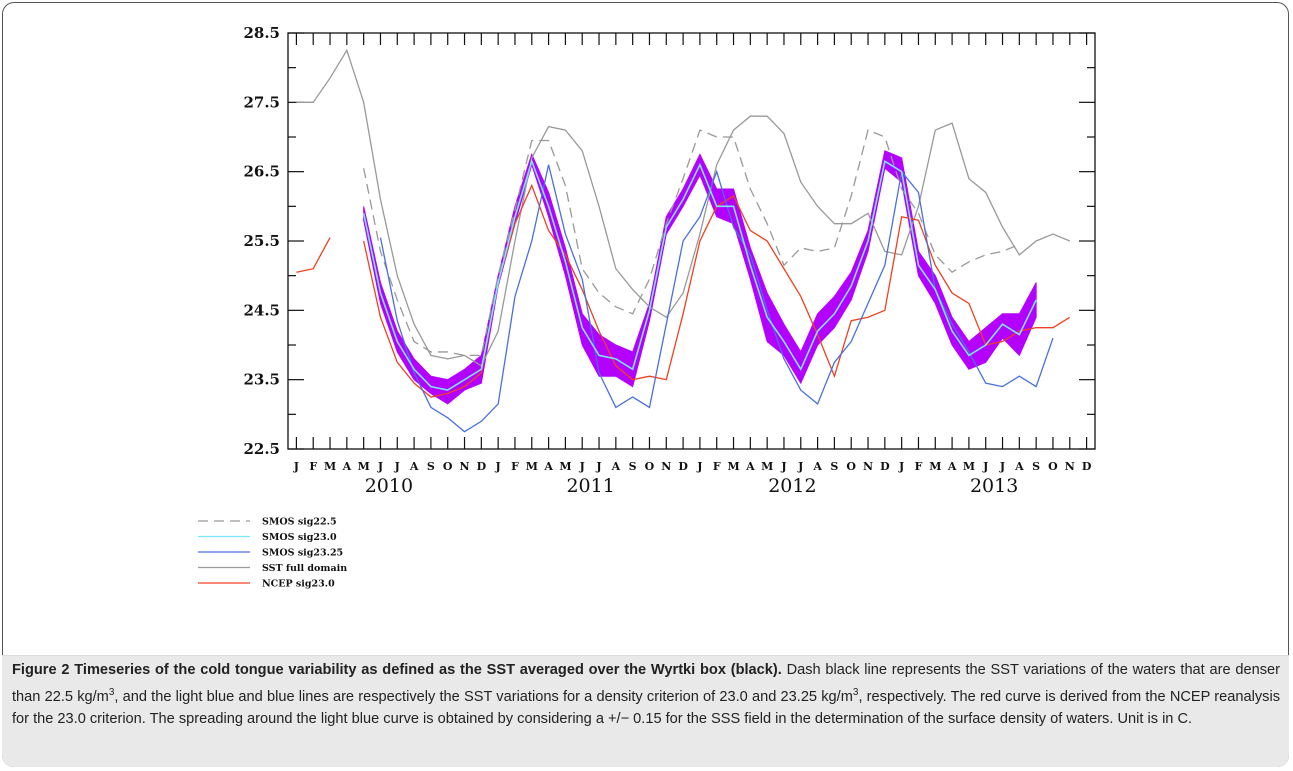 The image size is (1293, 771). Describe the element at coordinates (389, 486) in the screenshot. I see `year-label: 2010` at that location.